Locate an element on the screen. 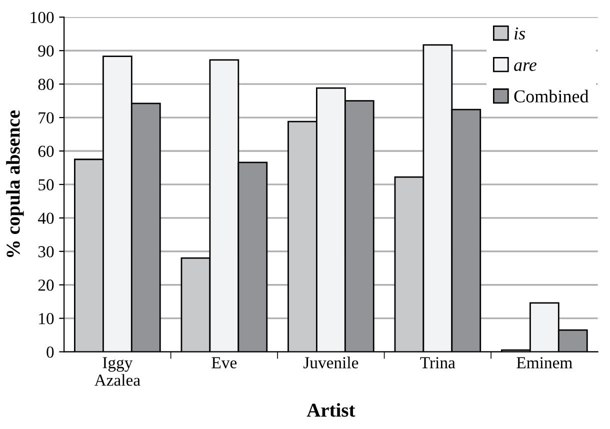 This screenshot has width=610, height=429. x-axis-title: Artist is located at coordinates (331, 410).